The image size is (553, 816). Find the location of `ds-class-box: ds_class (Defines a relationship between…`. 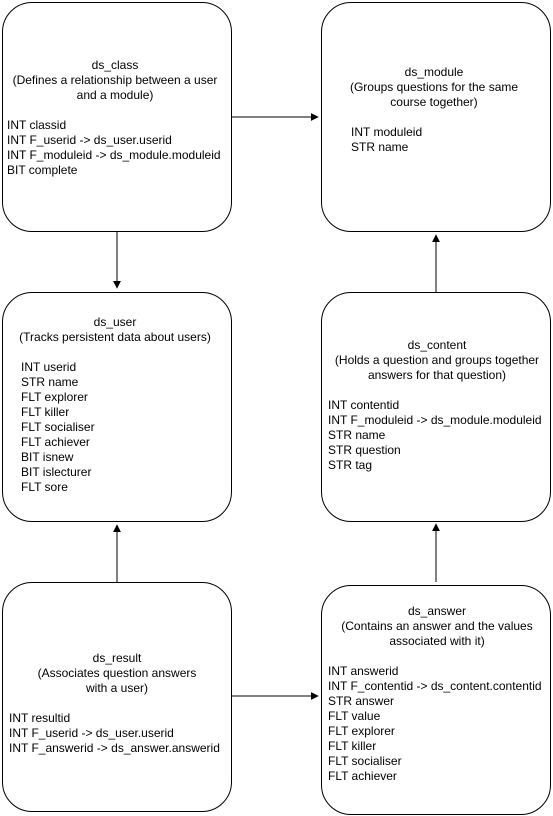

ds-class-box: ds_class (Defines a relationship between… is located at coordinates (117, 117).